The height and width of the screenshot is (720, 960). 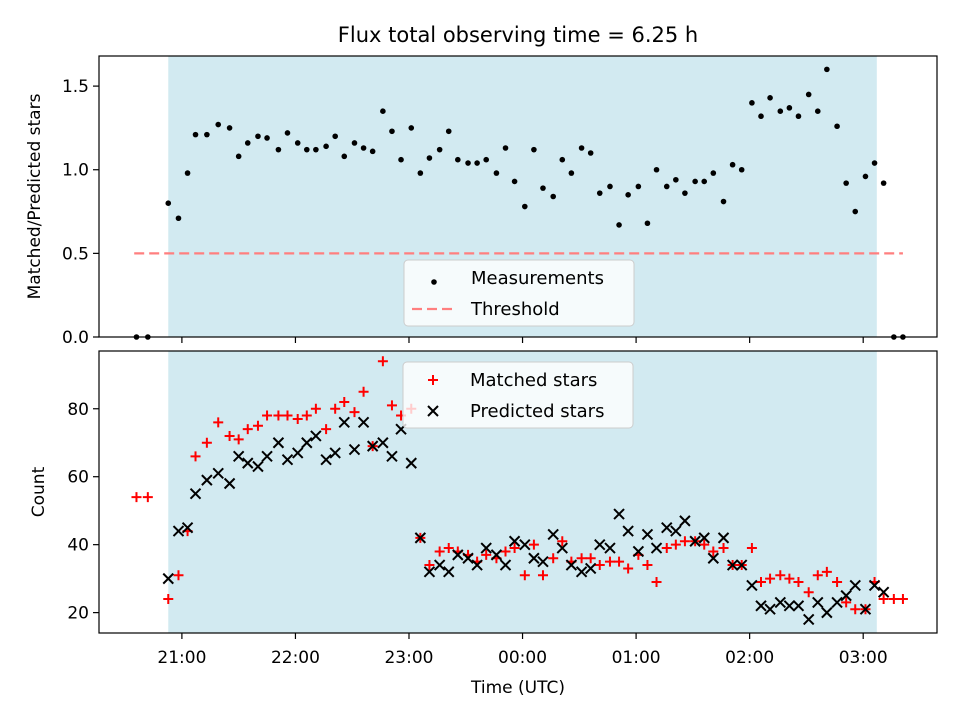 I want to click on legend: Matched stars Predicted stars, so click(x=518, y=395).